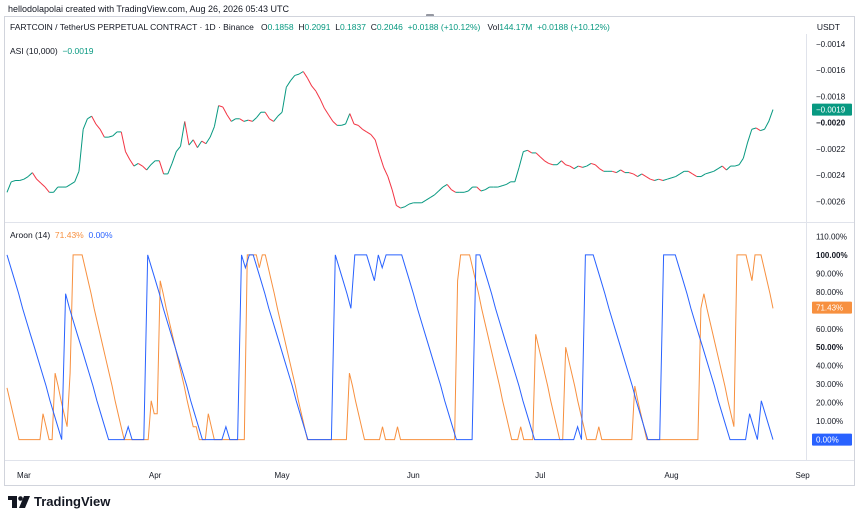 This screenshot has width=860, height=521. Describe the element at coordinates (282, 475) in the screenshot. I see `x-axis-month-label: May` at that location.